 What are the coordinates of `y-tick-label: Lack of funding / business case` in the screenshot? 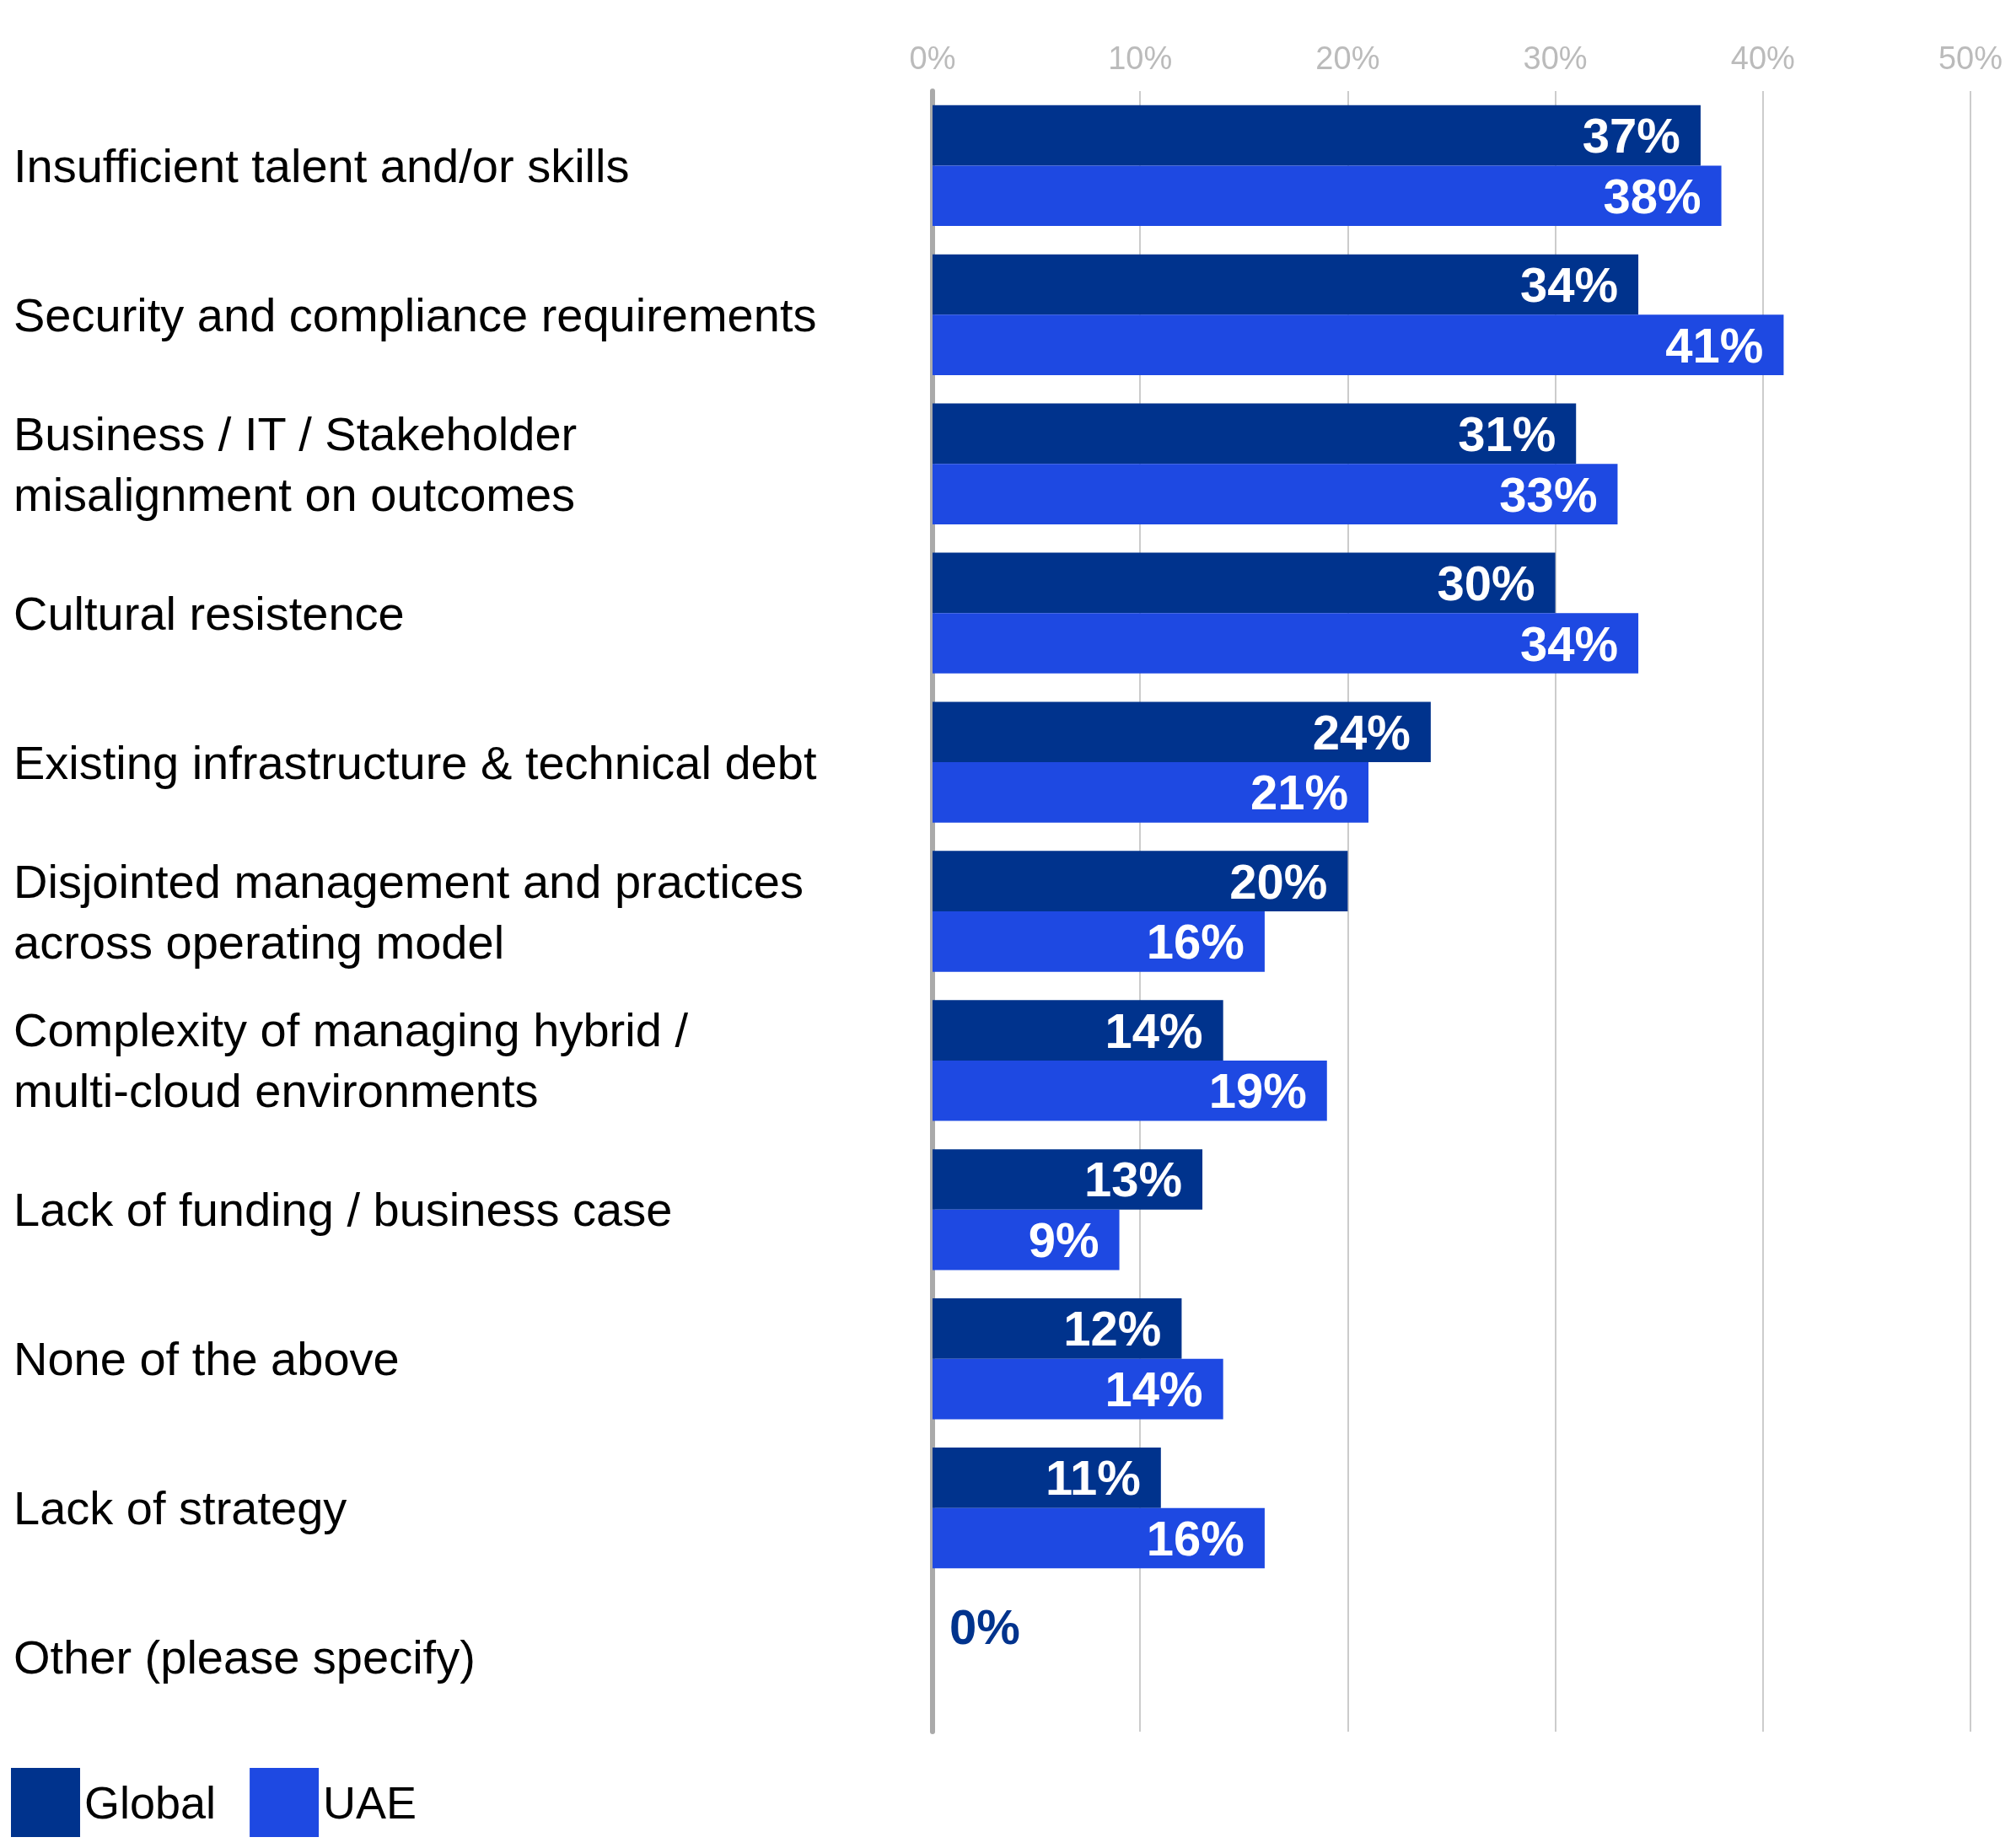 It's located at (343, 1210).